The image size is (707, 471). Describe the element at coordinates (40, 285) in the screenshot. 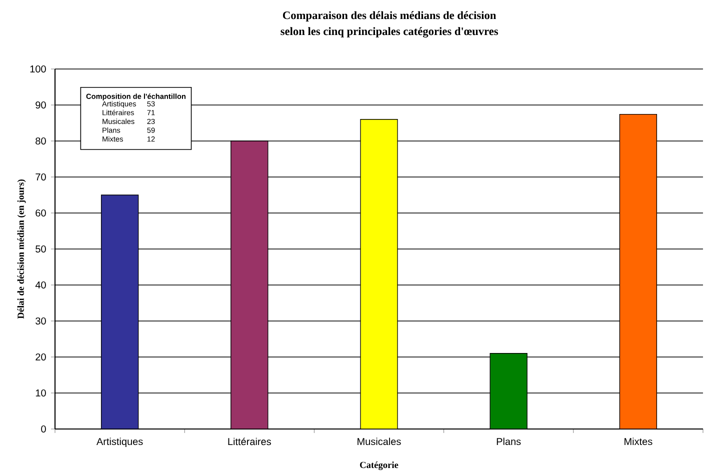

I see `y-tick-label: 40` at that location.